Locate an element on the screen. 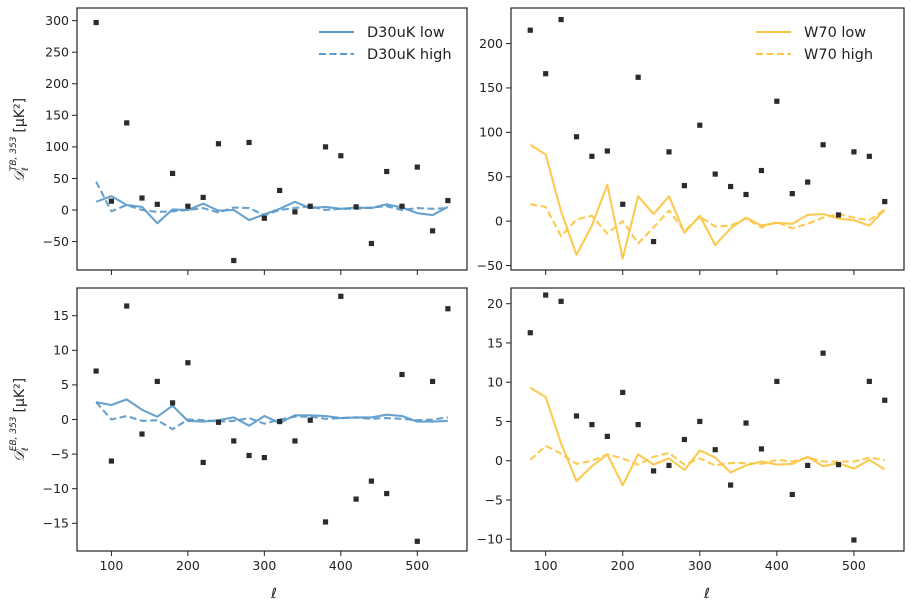 The height and width of the screenshot is (611, 911). y-tick-label: 10 is located at coordinates (495, 382).